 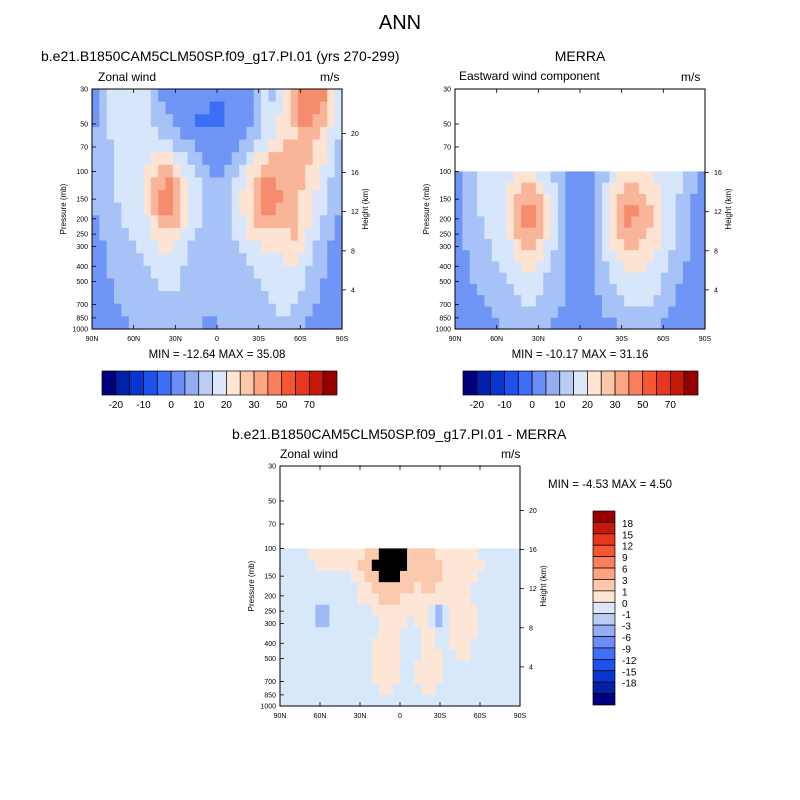 What do you see at coordinates (270, 577) in the screenshot?
I see `pressure-tick-label: 150` at bounding box center [270, 577].